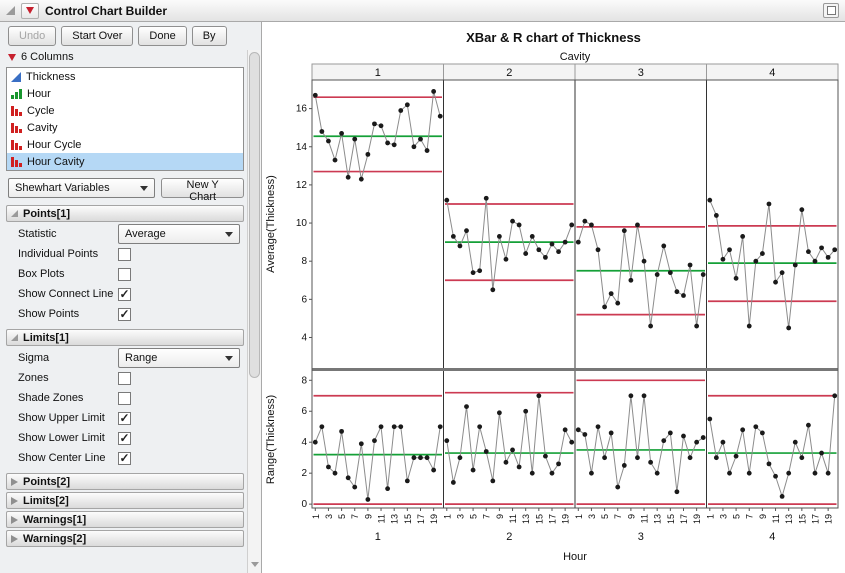 The width and height of the screenshot is (845, 573). What do you see at coordinates (125, 144) in the screenshot?
I see `column-item-hour-cycle: Hour Cycle` at bounding box center [125, 144].